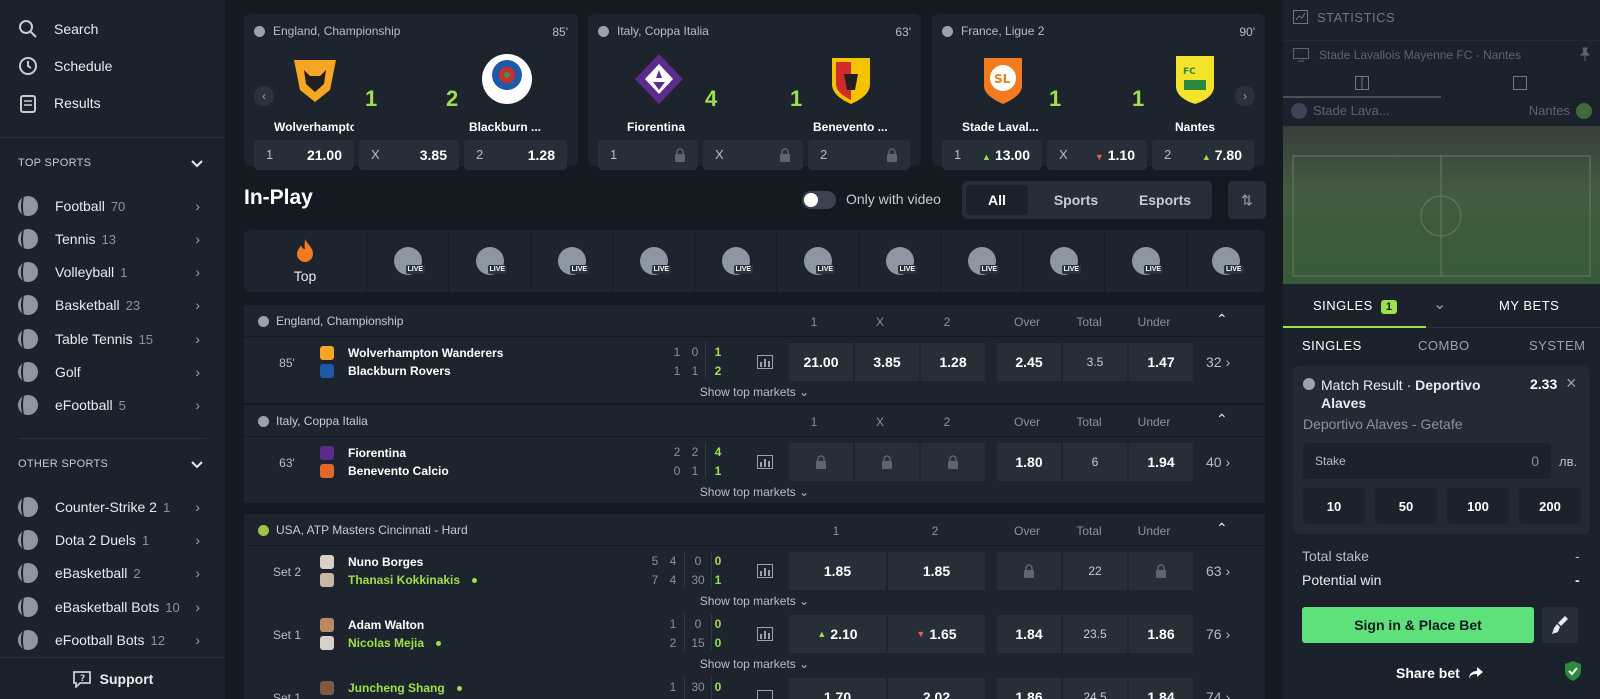  Describe the element at coordinates (992, 155) in the screenshot. I see `odd-button: 1 ▲ 13.00` at that location.